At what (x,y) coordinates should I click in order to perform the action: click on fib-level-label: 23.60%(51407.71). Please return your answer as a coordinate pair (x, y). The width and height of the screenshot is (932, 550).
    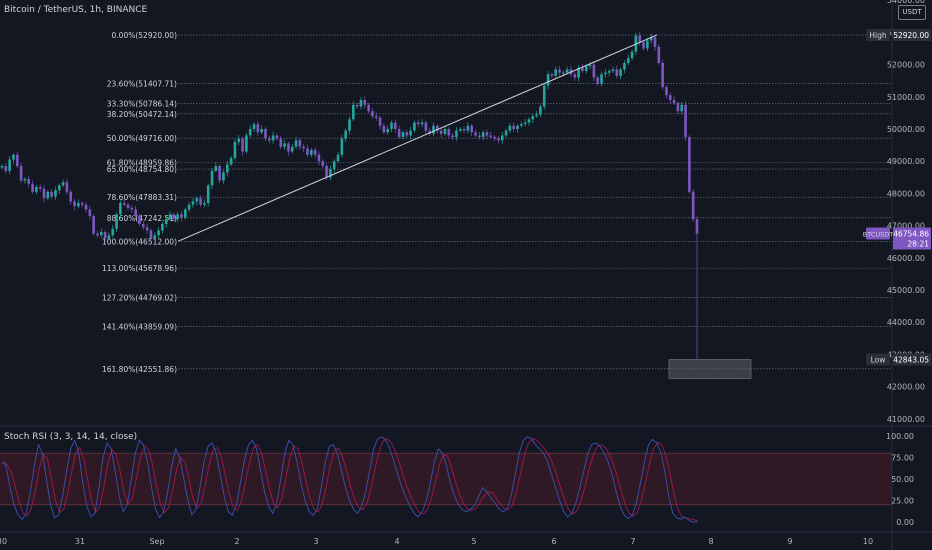
    Looking at the image, I should click on (142, 84).